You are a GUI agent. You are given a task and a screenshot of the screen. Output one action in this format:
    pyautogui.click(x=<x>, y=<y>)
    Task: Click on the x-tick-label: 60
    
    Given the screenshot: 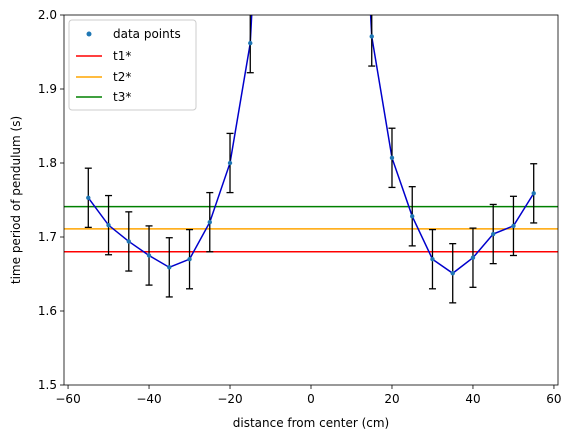 What is the action you would take?
    pyautogui.click(x=553, y=399)
    